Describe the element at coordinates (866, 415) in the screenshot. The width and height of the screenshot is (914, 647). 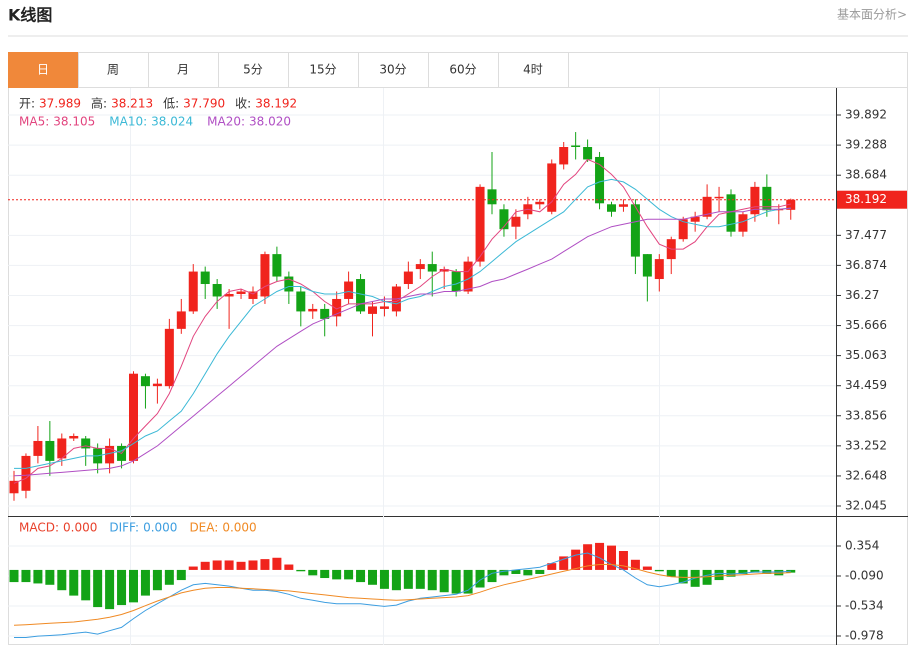
I see `y-tick-label: 33.856` at that location.